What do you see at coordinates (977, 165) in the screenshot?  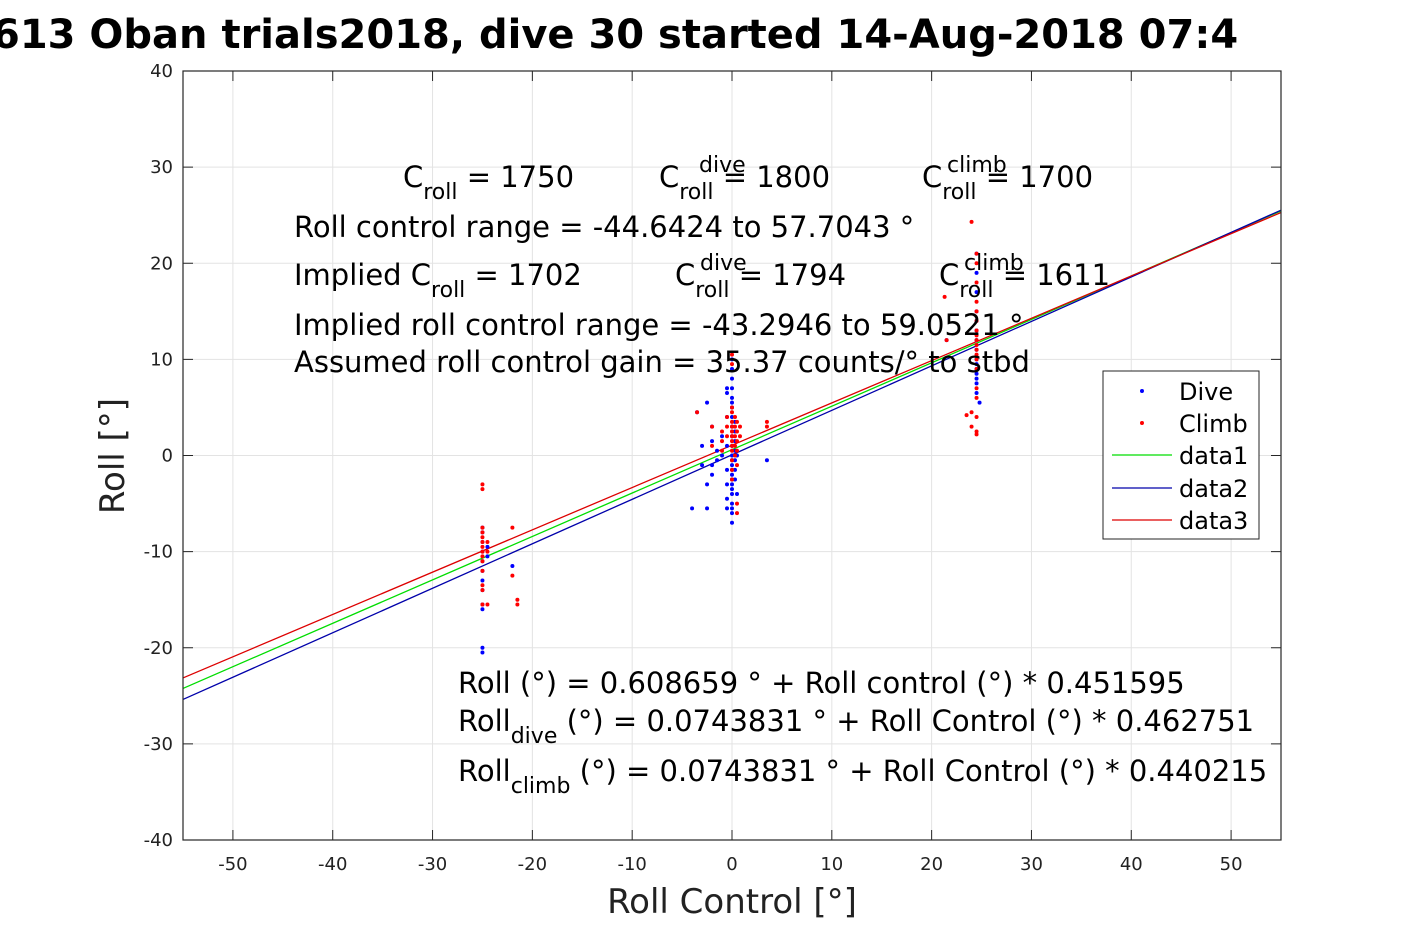 I see `annotation-c-climb-sup: climb` at bounding box center [977, 165].